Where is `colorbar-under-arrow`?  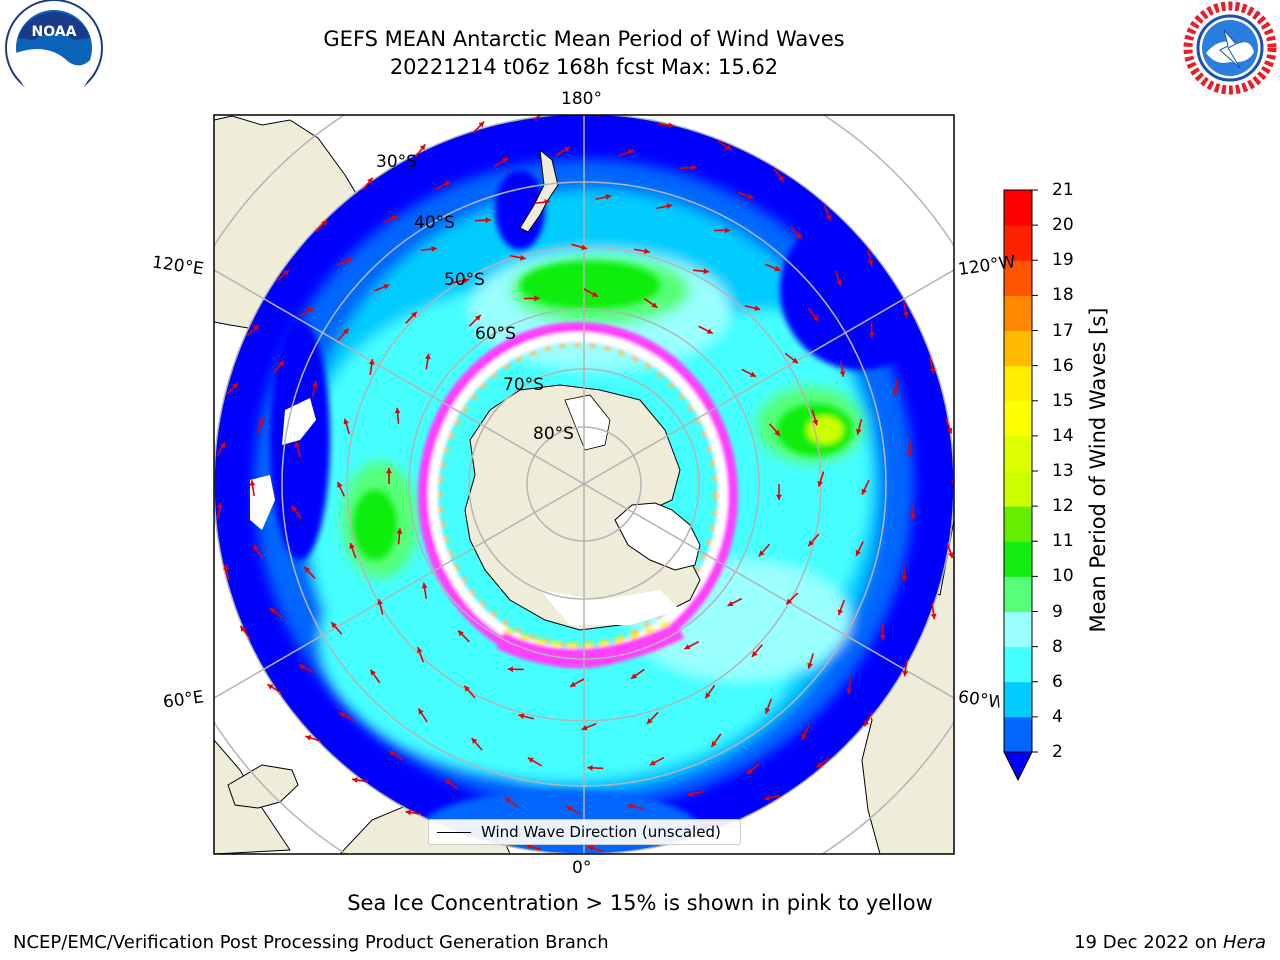
colorbar-under-arrow is located at coordinates (1018, 766).